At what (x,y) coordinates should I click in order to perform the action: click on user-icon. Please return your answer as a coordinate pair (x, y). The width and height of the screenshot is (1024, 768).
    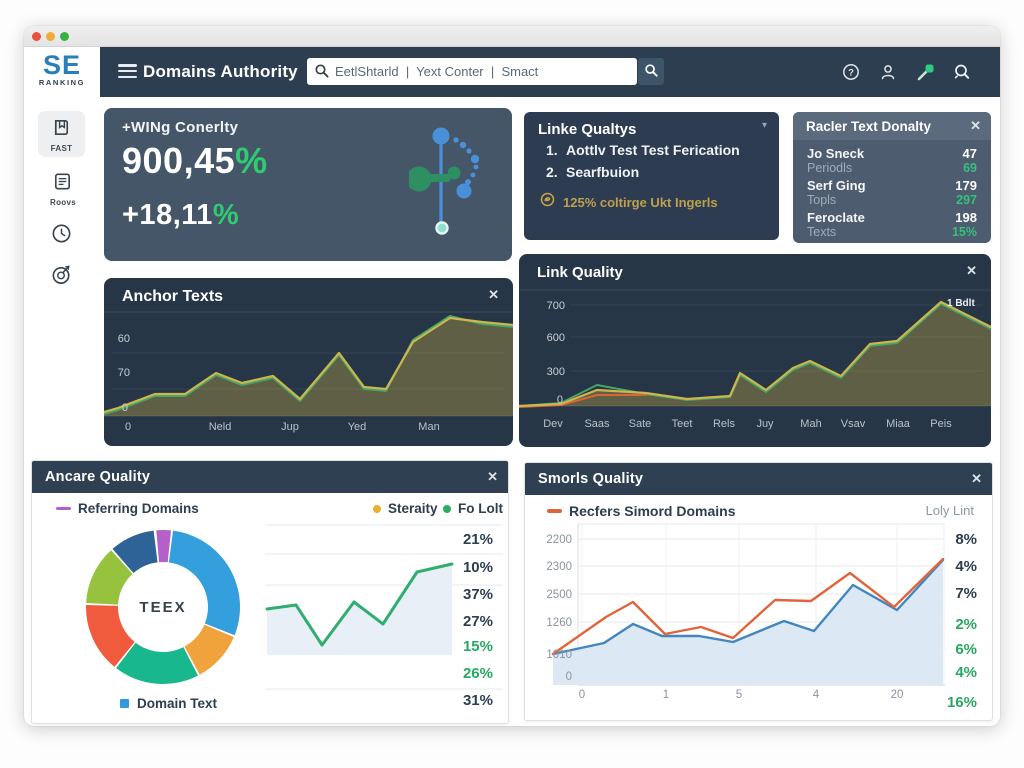
    Looking at the image, I should click on (888, 72).